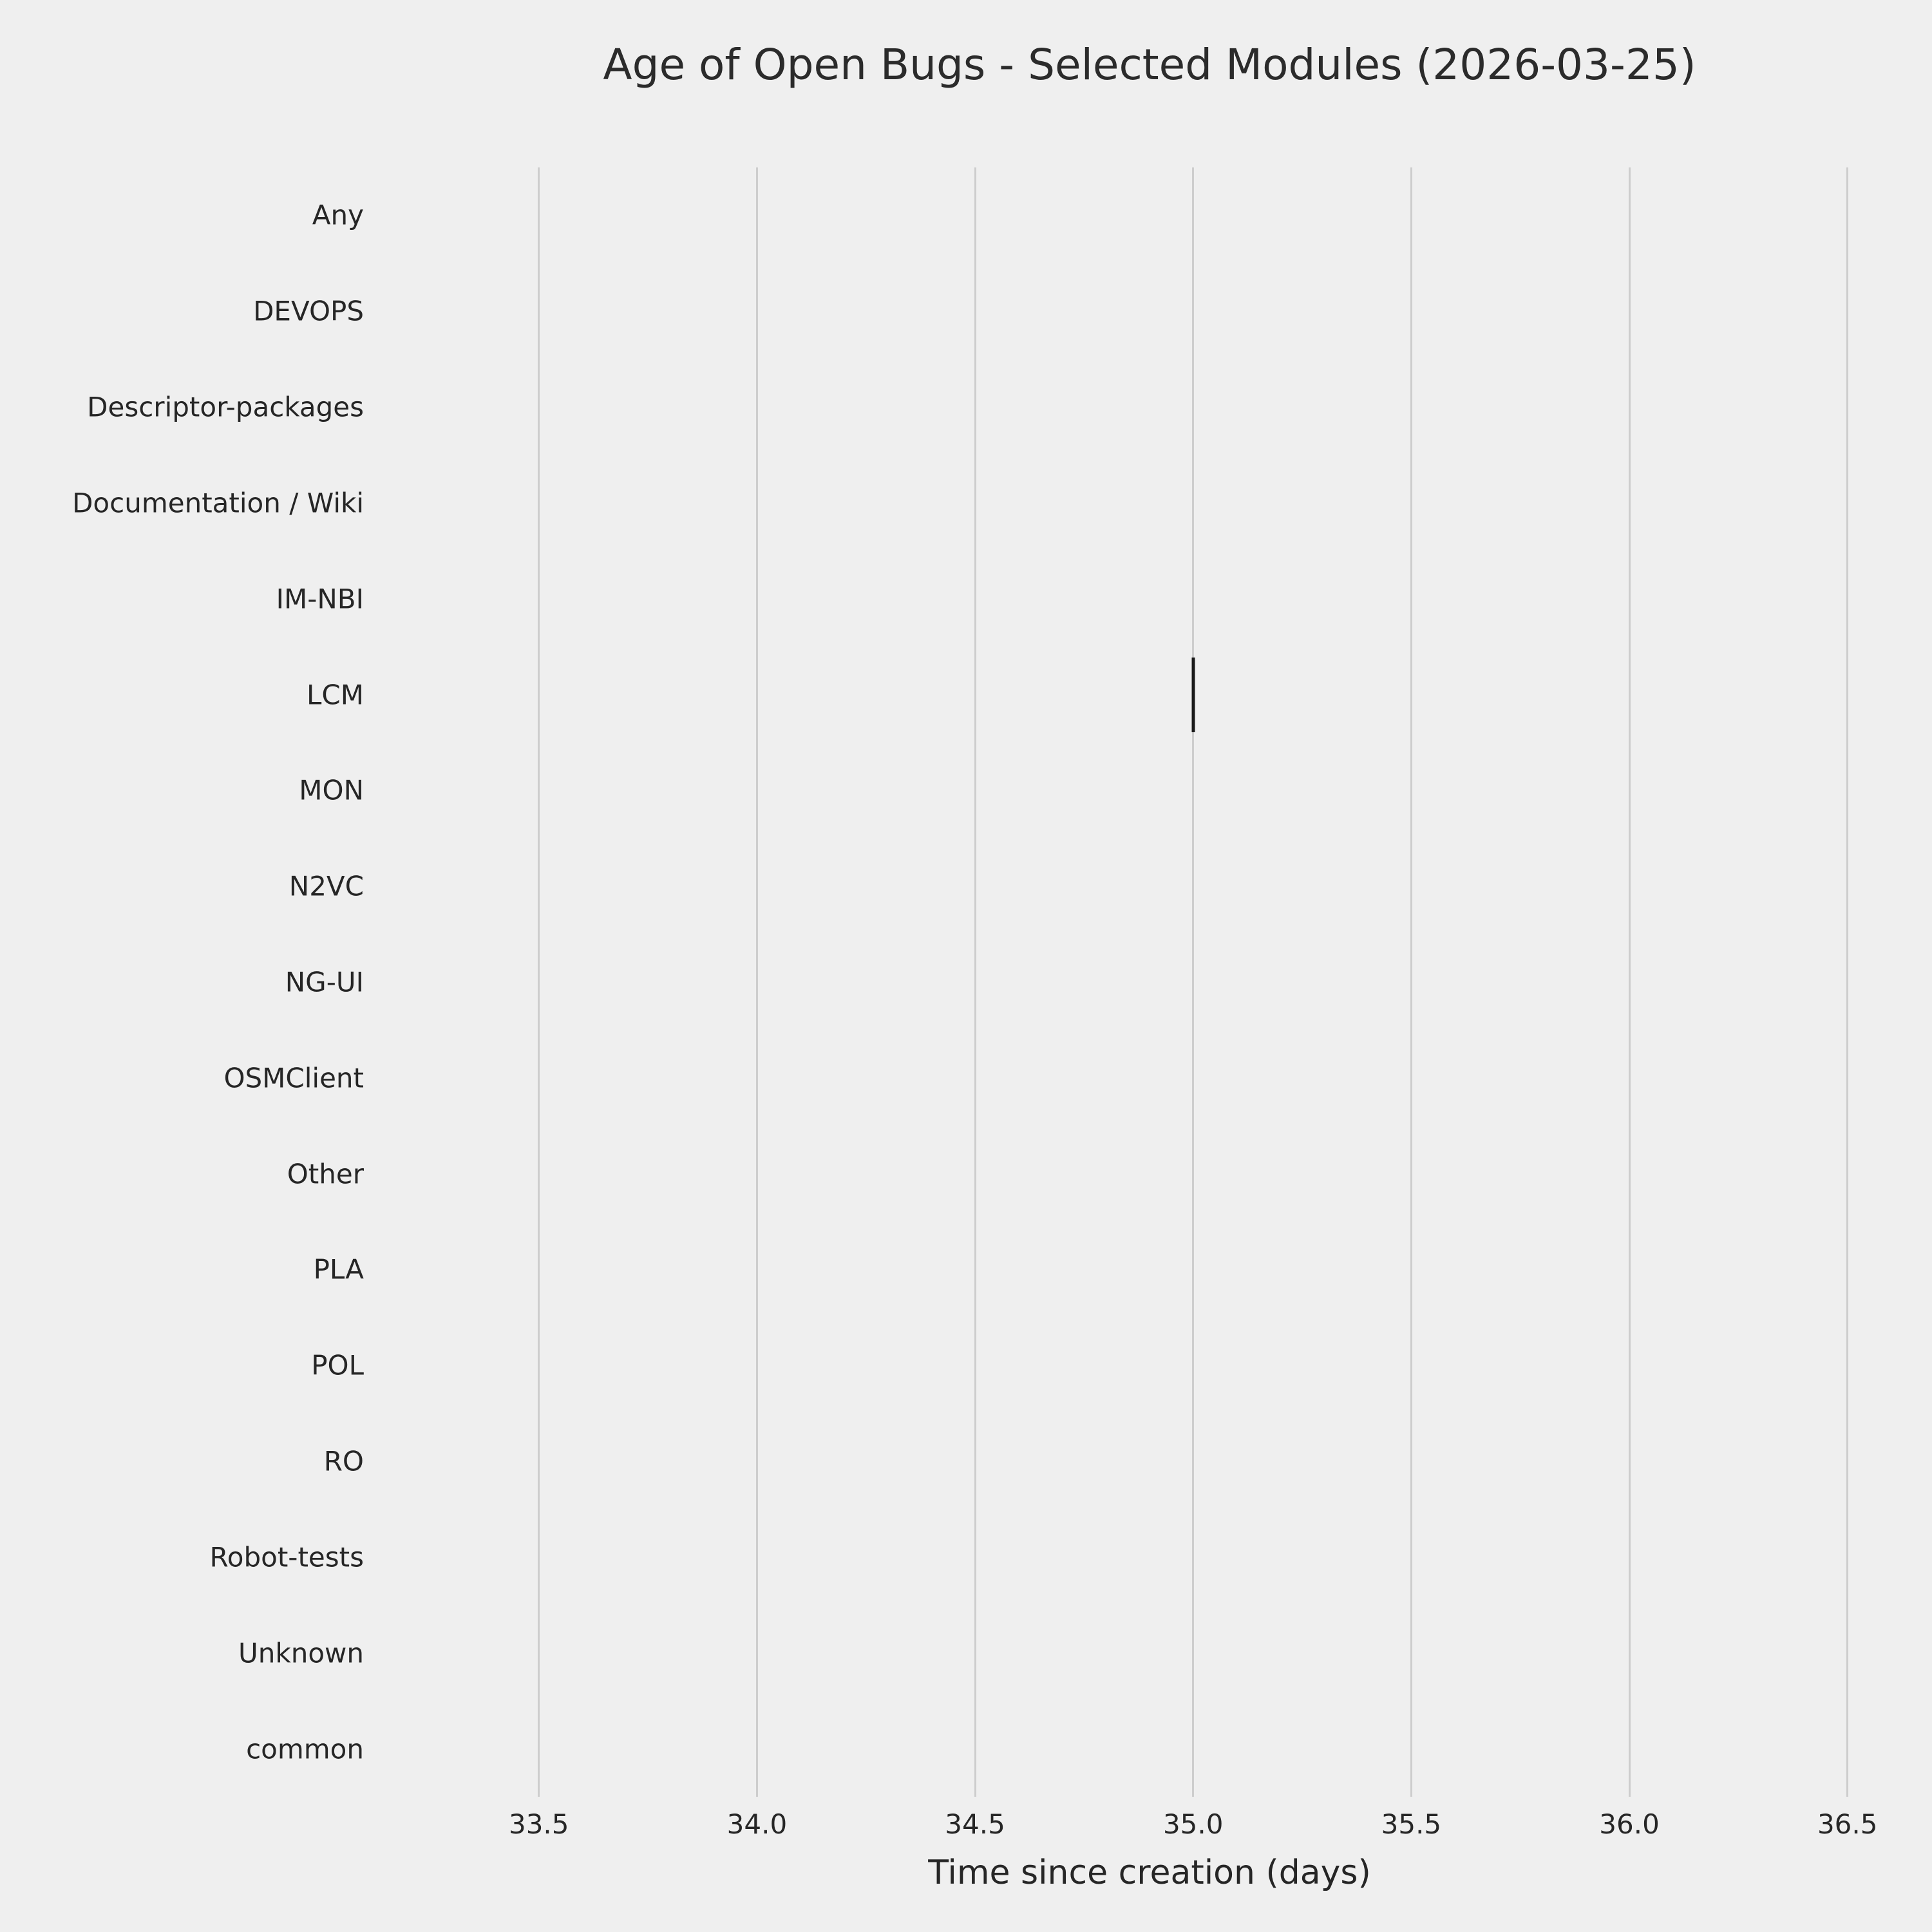  Describe the element at coordinates (225, 407) in the screenshot. I see `y-tick-label: Descriptor-packages` at that location.